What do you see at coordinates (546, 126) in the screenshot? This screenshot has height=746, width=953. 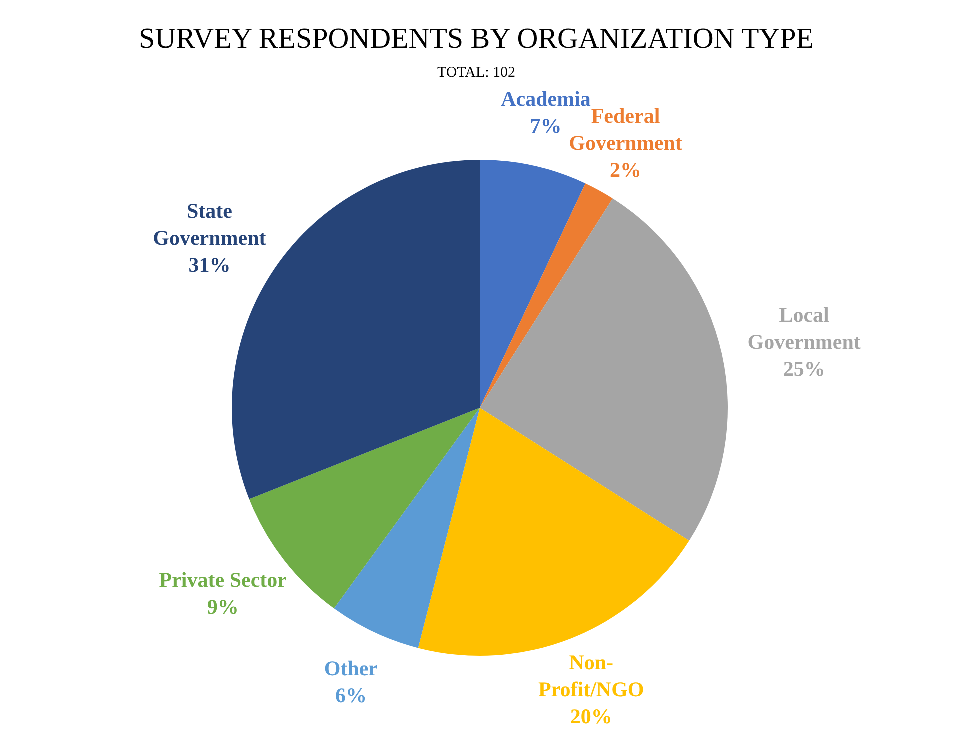 I see `data-label: 7%` at bounding box center [546, 126].